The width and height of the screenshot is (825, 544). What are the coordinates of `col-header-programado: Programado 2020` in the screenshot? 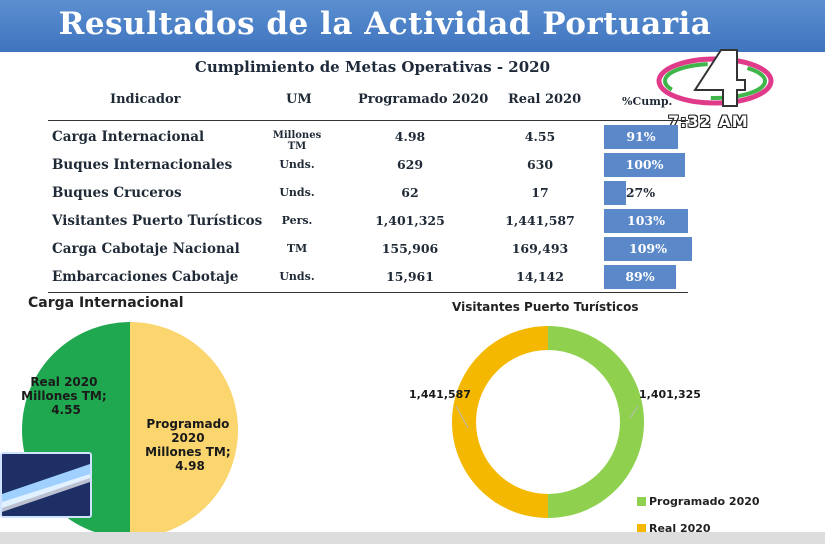 It's located at (423, 99).